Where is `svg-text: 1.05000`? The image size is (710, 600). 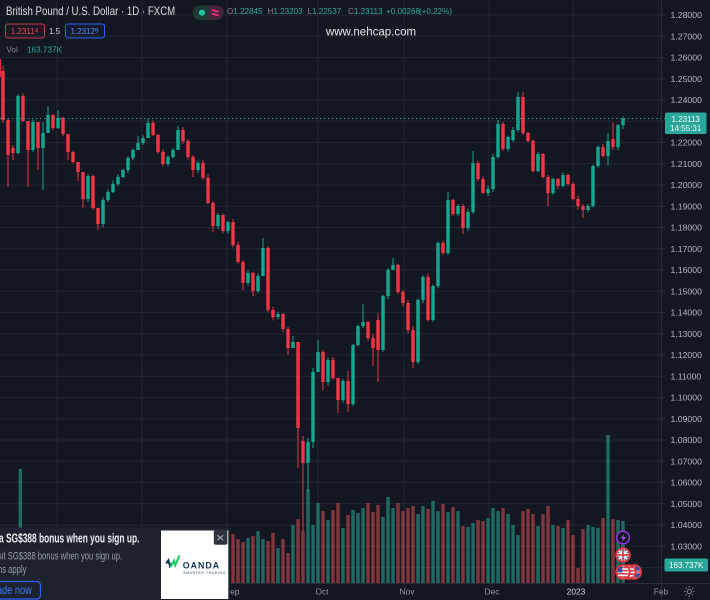 svg-text: 1.05000 is located at coordinates (687, 504).